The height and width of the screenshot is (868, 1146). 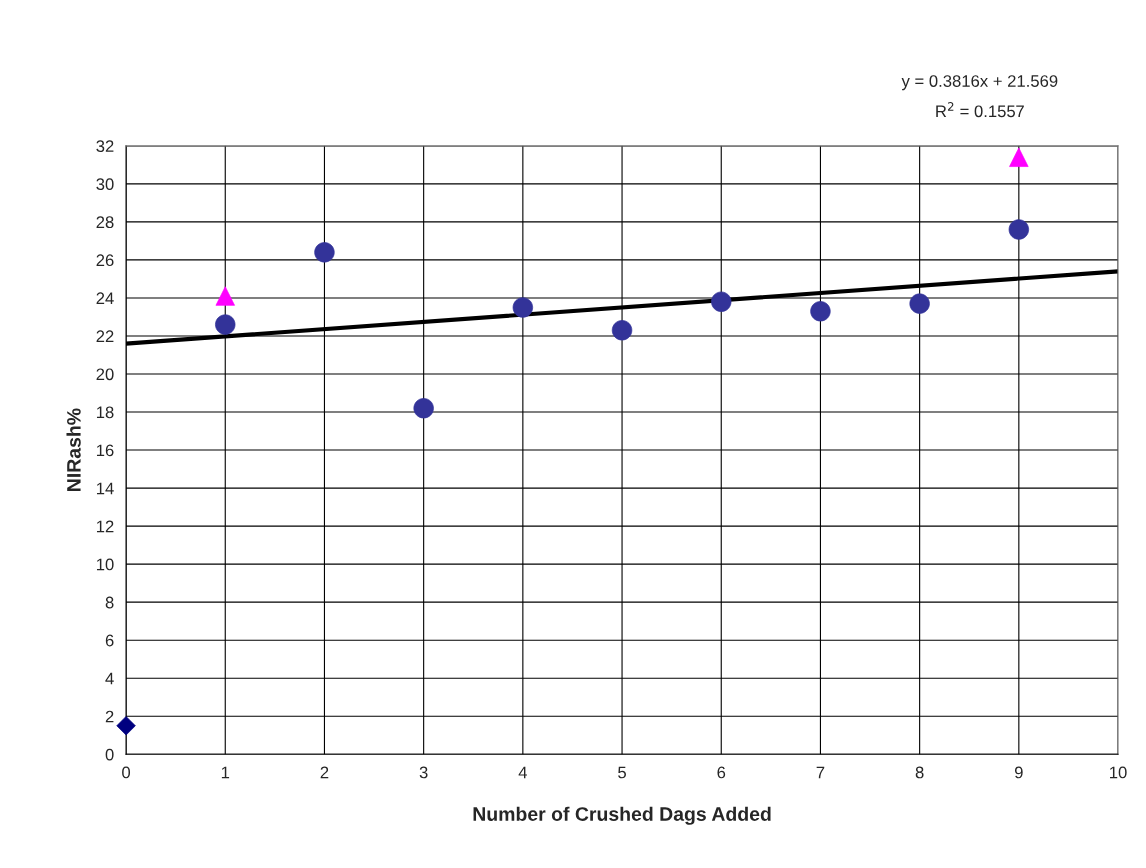 I want to click on x-tick-label: 10, so click(x=1118, y=772).